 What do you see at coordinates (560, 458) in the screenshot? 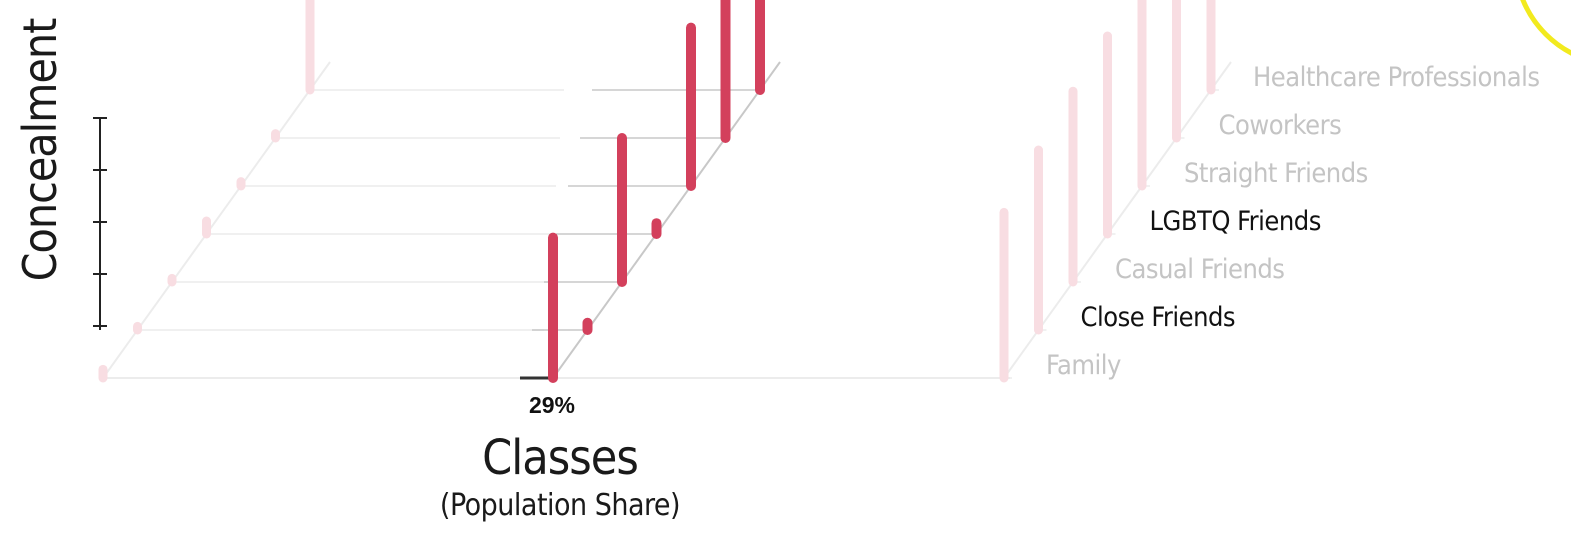
I see `x-axis-title: Classes` at bounding box center [560, 458].